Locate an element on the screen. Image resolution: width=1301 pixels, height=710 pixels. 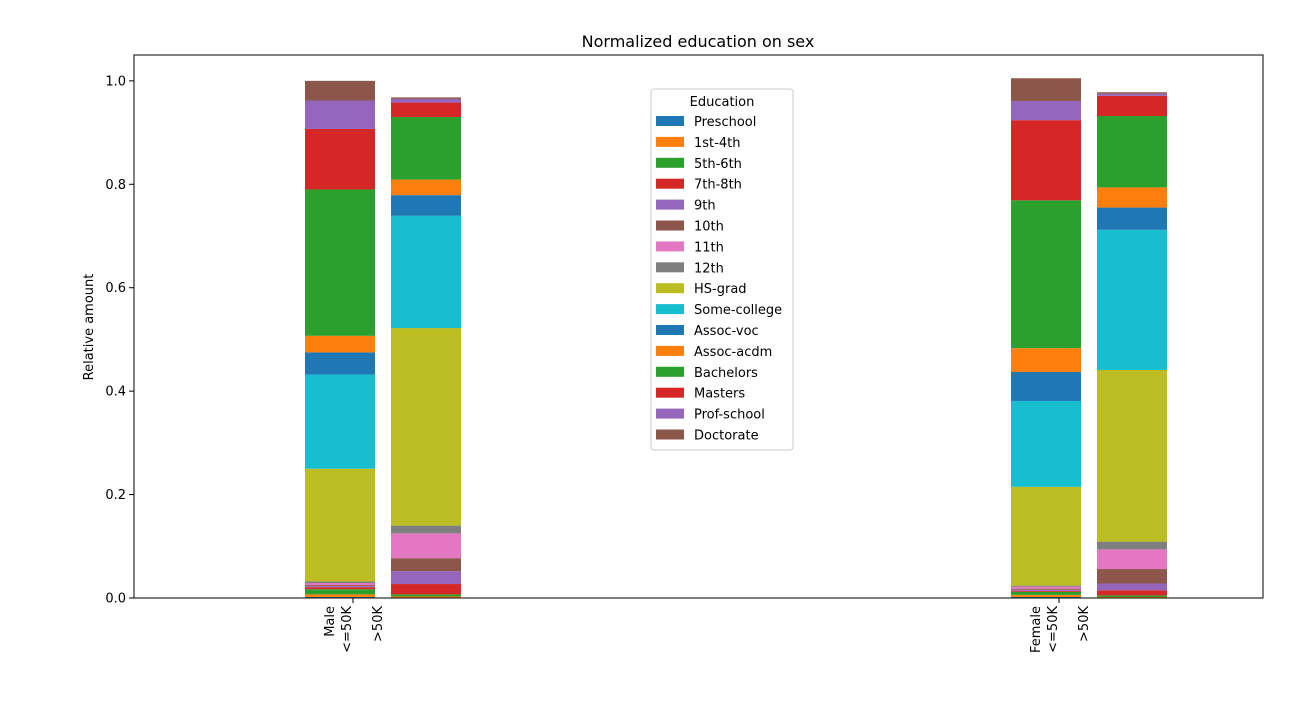
legend-entry: 5th-6th is located at coordinates (718, 164).